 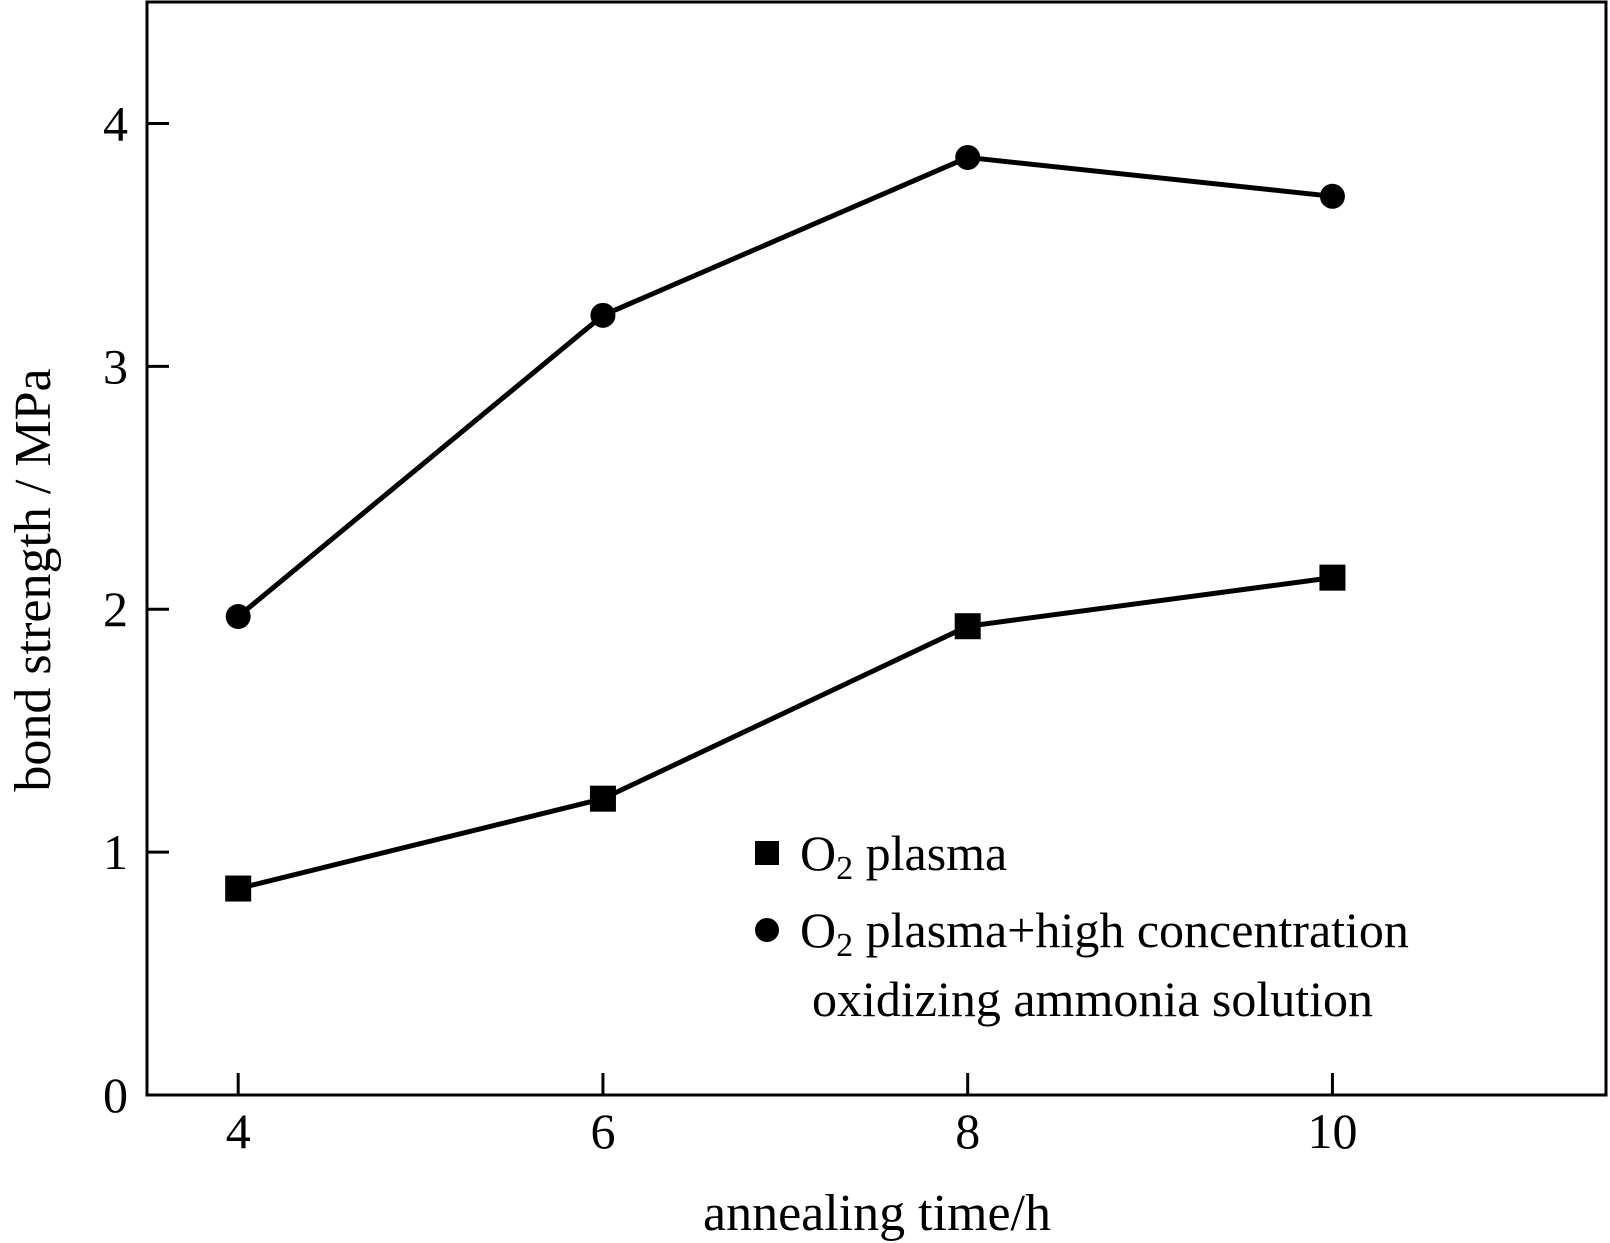 I want to click on legend-circle-marker, so click(x=767, y=930).